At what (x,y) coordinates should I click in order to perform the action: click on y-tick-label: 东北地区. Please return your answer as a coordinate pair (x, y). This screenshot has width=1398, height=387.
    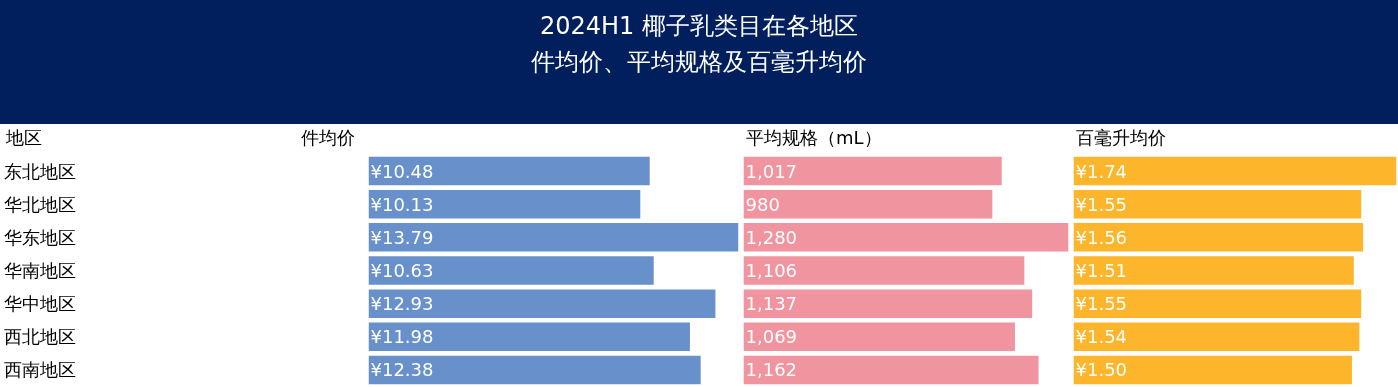
    Looking at the image, I should click on (39, 171).